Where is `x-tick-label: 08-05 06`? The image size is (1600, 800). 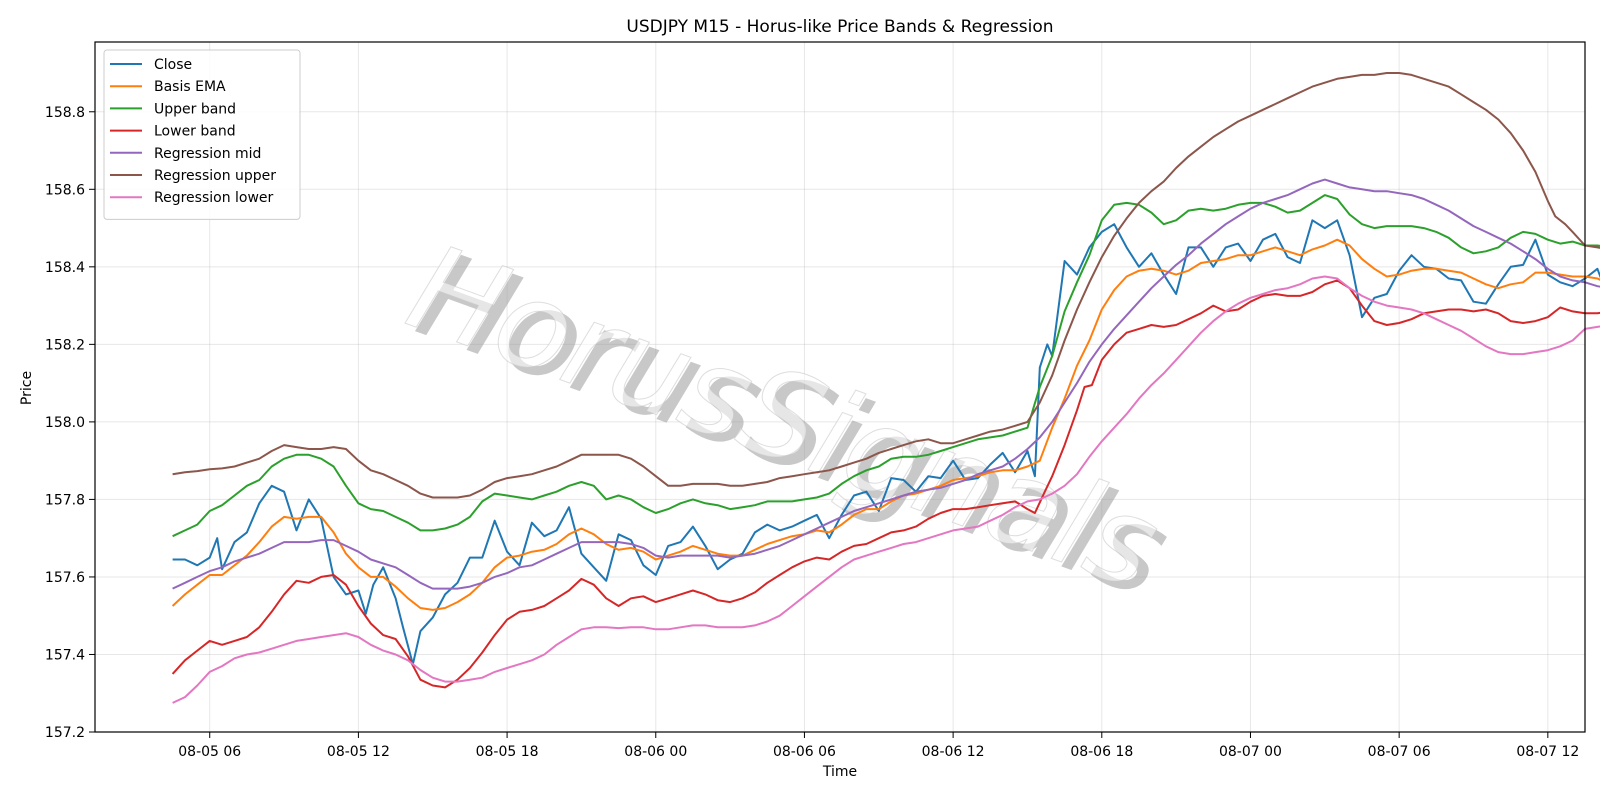 x-tick-label: 08-05 06 is located at coordinates (209, 752).